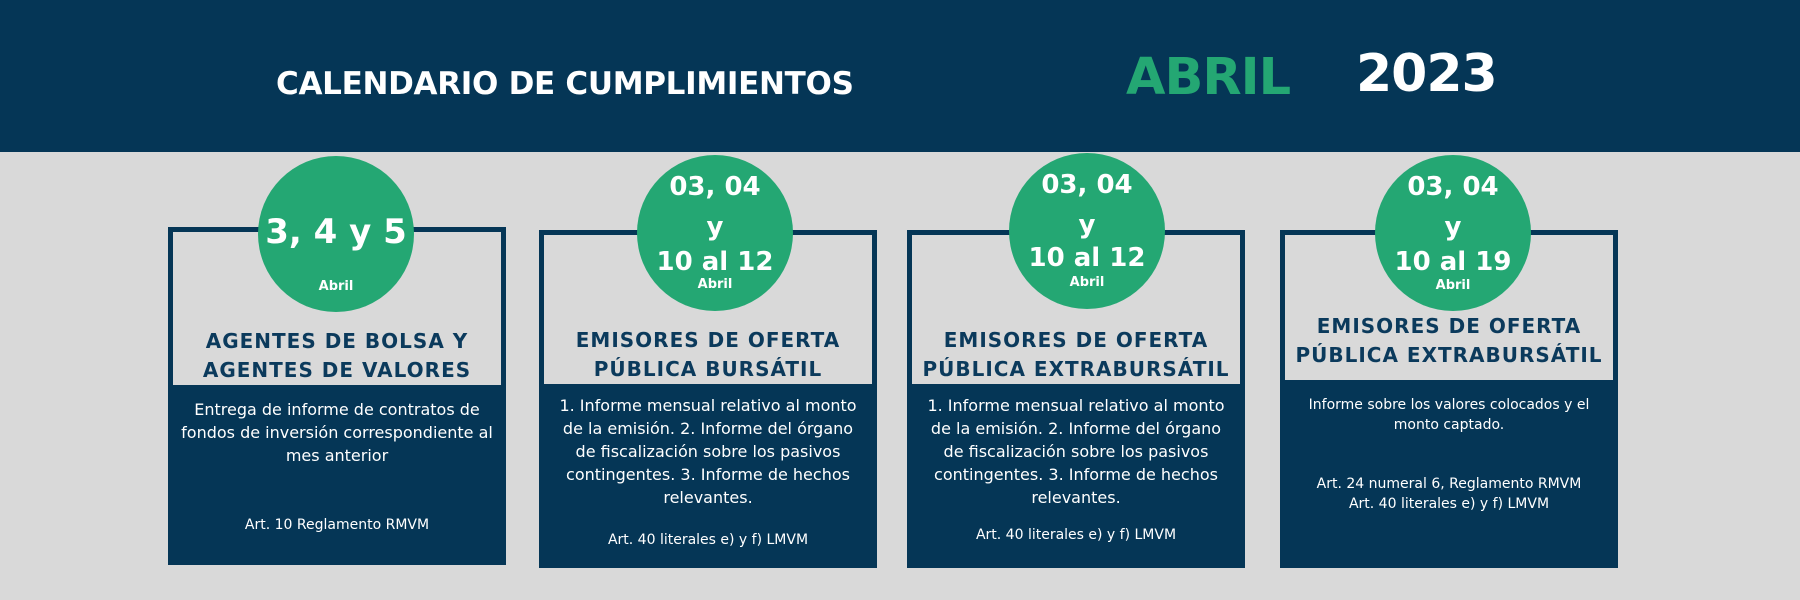 The width and height of the screenshot is (1800, 600). Describe the element at coordinates (1427, 74) in the screenshot. I see `year-label: 2023` at that location.